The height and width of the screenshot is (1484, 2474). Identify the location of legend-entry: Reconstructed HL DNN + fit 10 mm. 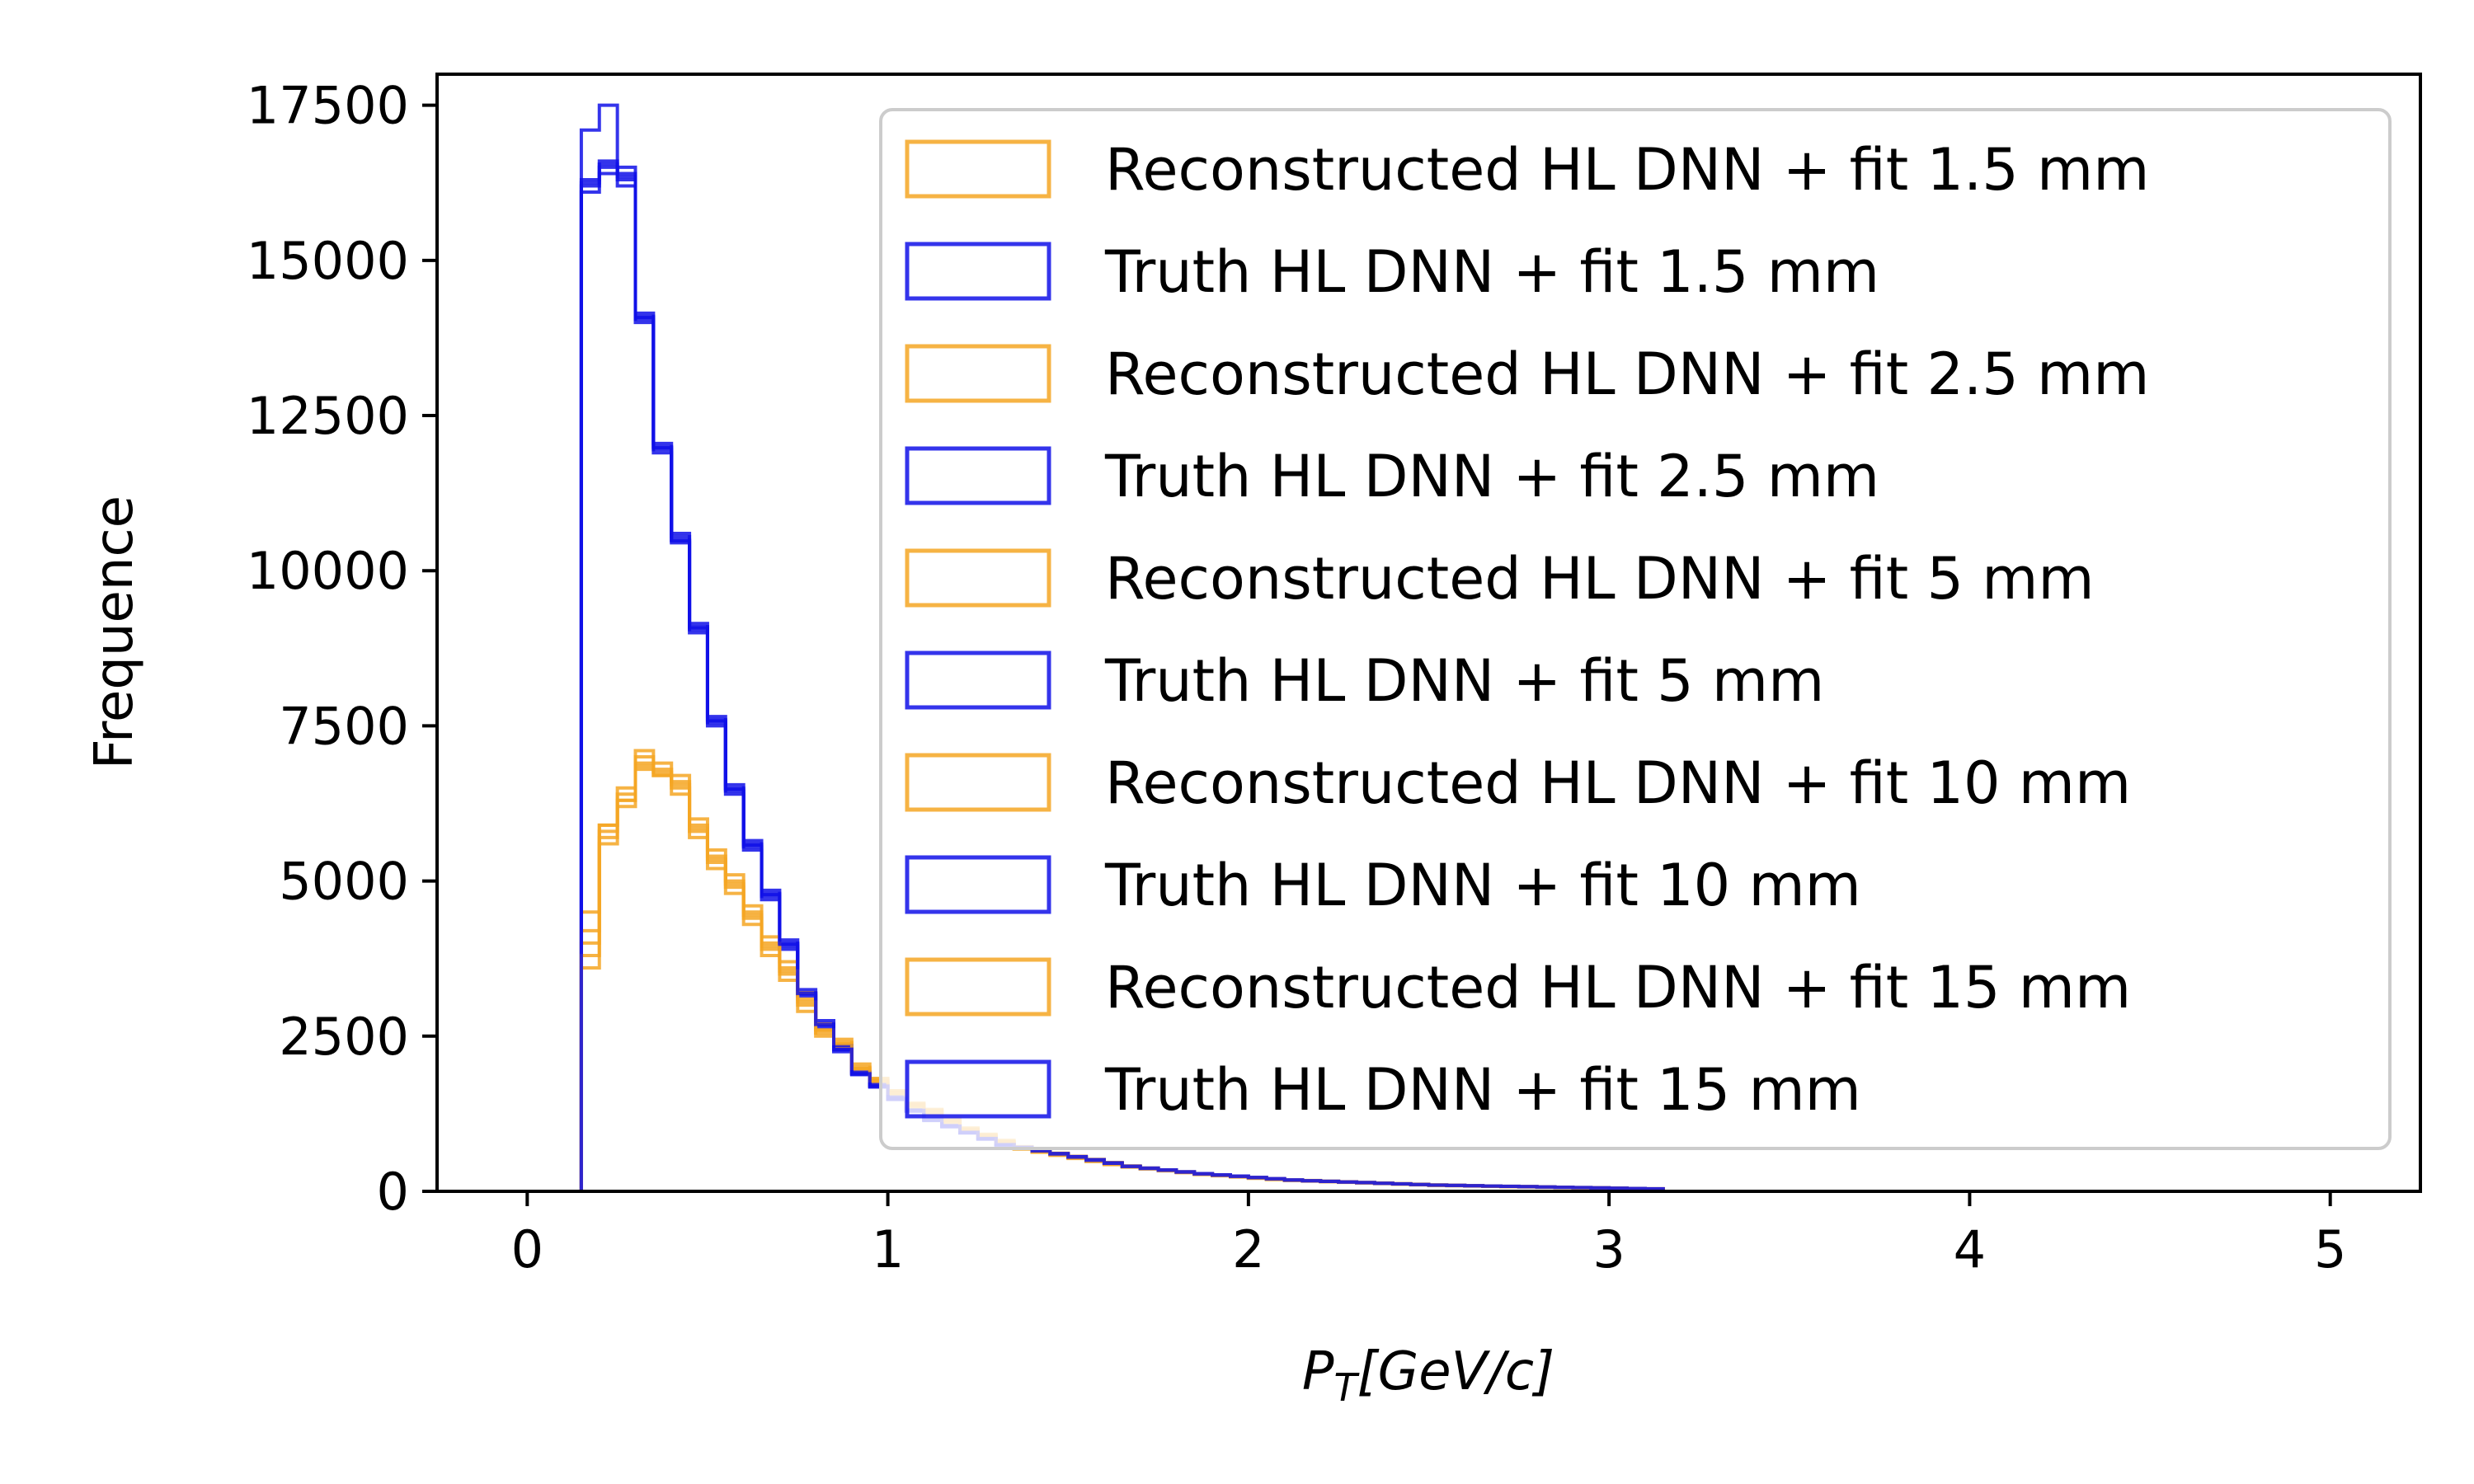
(1518, 783).